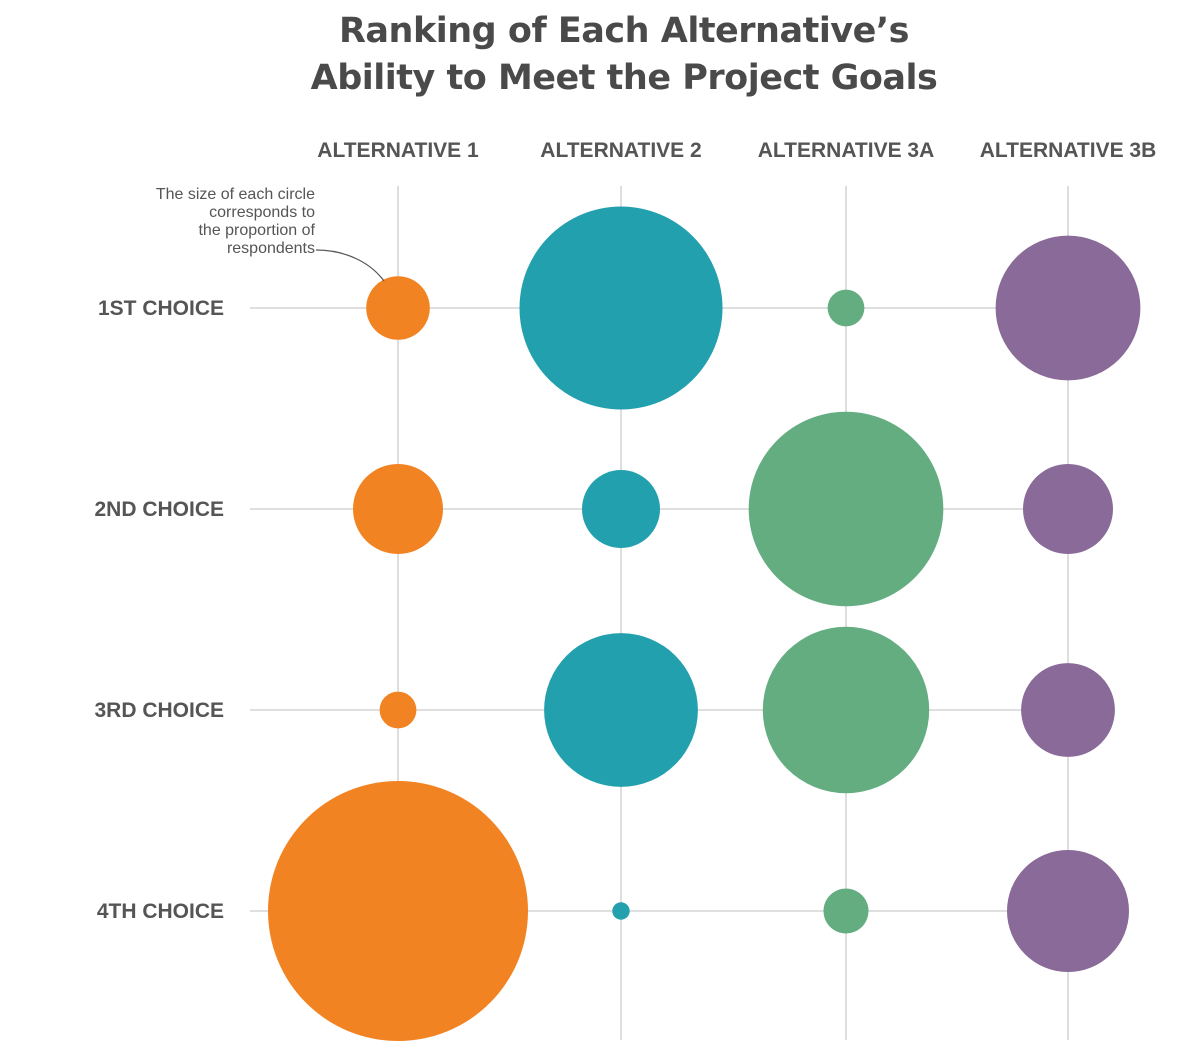  I want to click on bubble-alternative-3a-2nd-choice, so click(846, 509).